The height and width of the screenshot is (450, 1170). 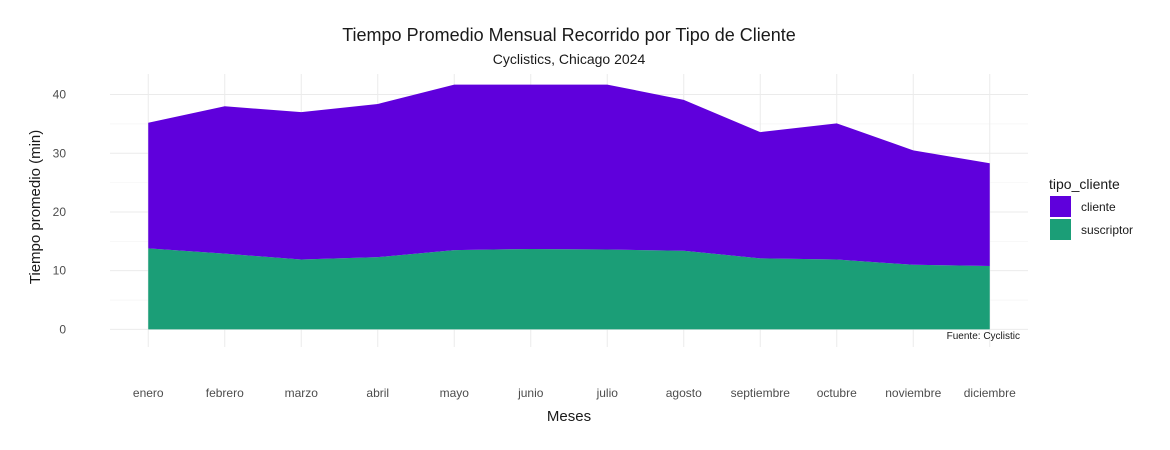 What do you see at coordinates (913, 393) in the screenshot?
I see `x-tick-label: noviembre` at bounding box center [913, 393].